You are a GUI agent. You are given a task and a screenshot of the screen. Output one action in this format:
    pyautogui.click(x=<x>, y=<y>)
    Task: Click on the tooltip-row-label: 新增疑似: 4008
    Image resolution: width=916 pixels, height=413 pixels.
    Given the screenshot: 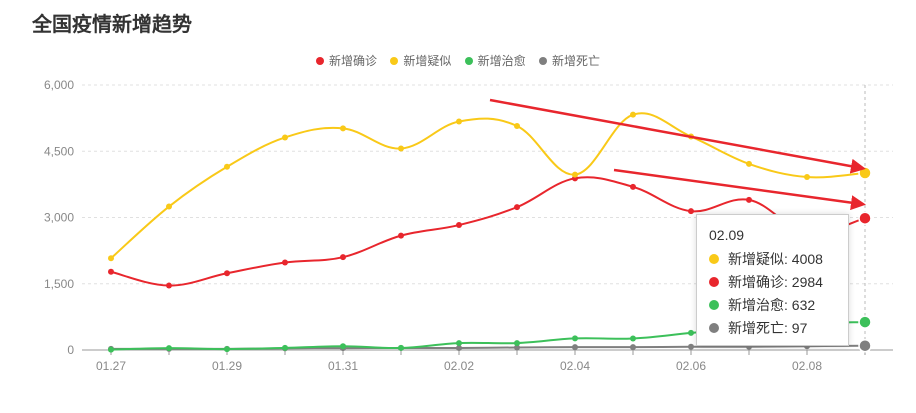 What is the action you would take?
    pyautogui.click(x=775, y=258)
    